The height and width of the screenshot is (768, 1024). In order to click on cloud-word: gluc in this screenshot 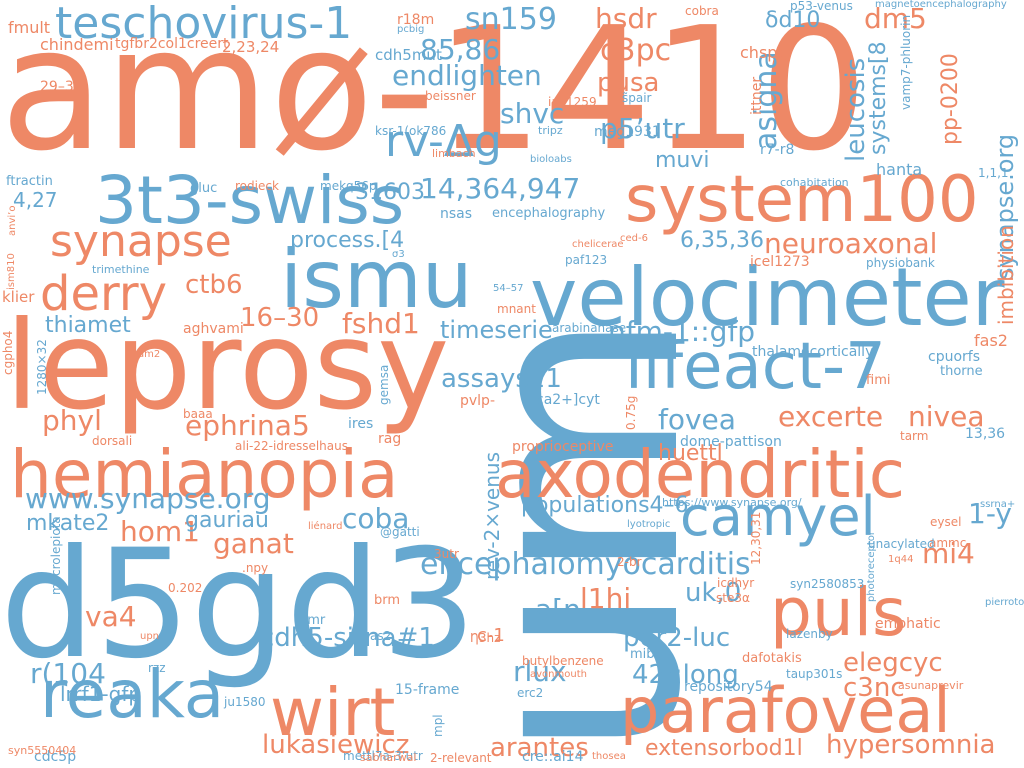, I will do `click(204, 188)`.